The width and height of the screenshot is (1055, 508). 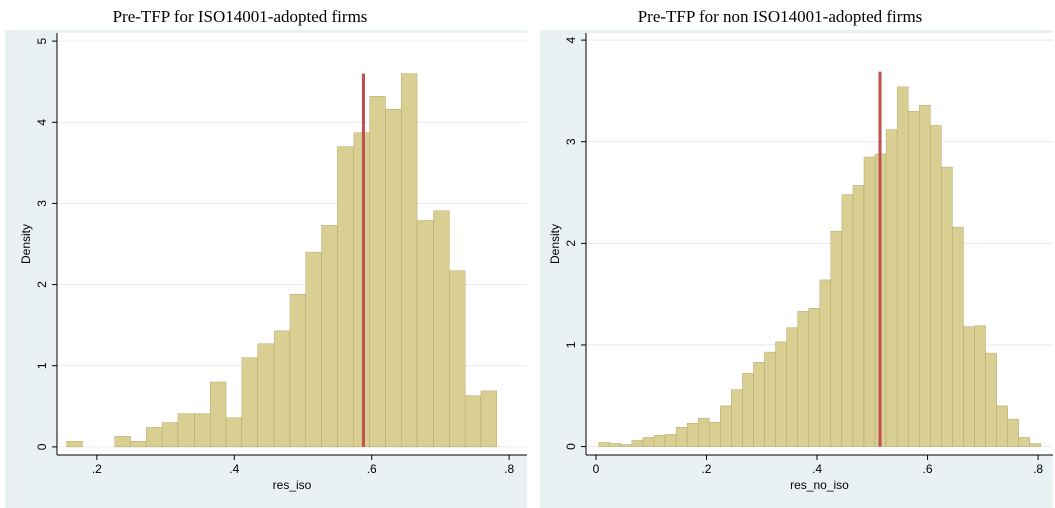 What do you see at coordinates (292, 485) in the screenshot?
I see `x-axis-label: res_iso` at bounding box center [292, 485].